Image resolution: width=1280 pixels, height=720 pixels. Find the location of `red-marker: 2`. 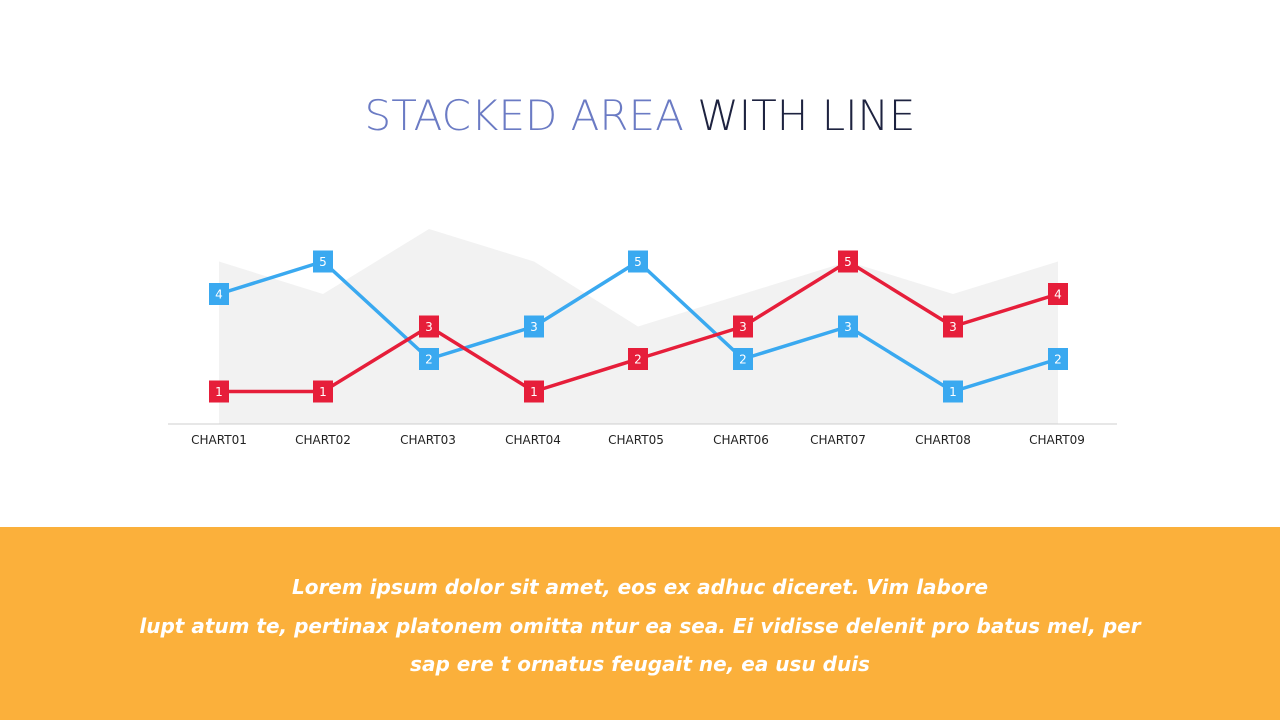

red-marker: 2 is located at coordinates (638, 359).